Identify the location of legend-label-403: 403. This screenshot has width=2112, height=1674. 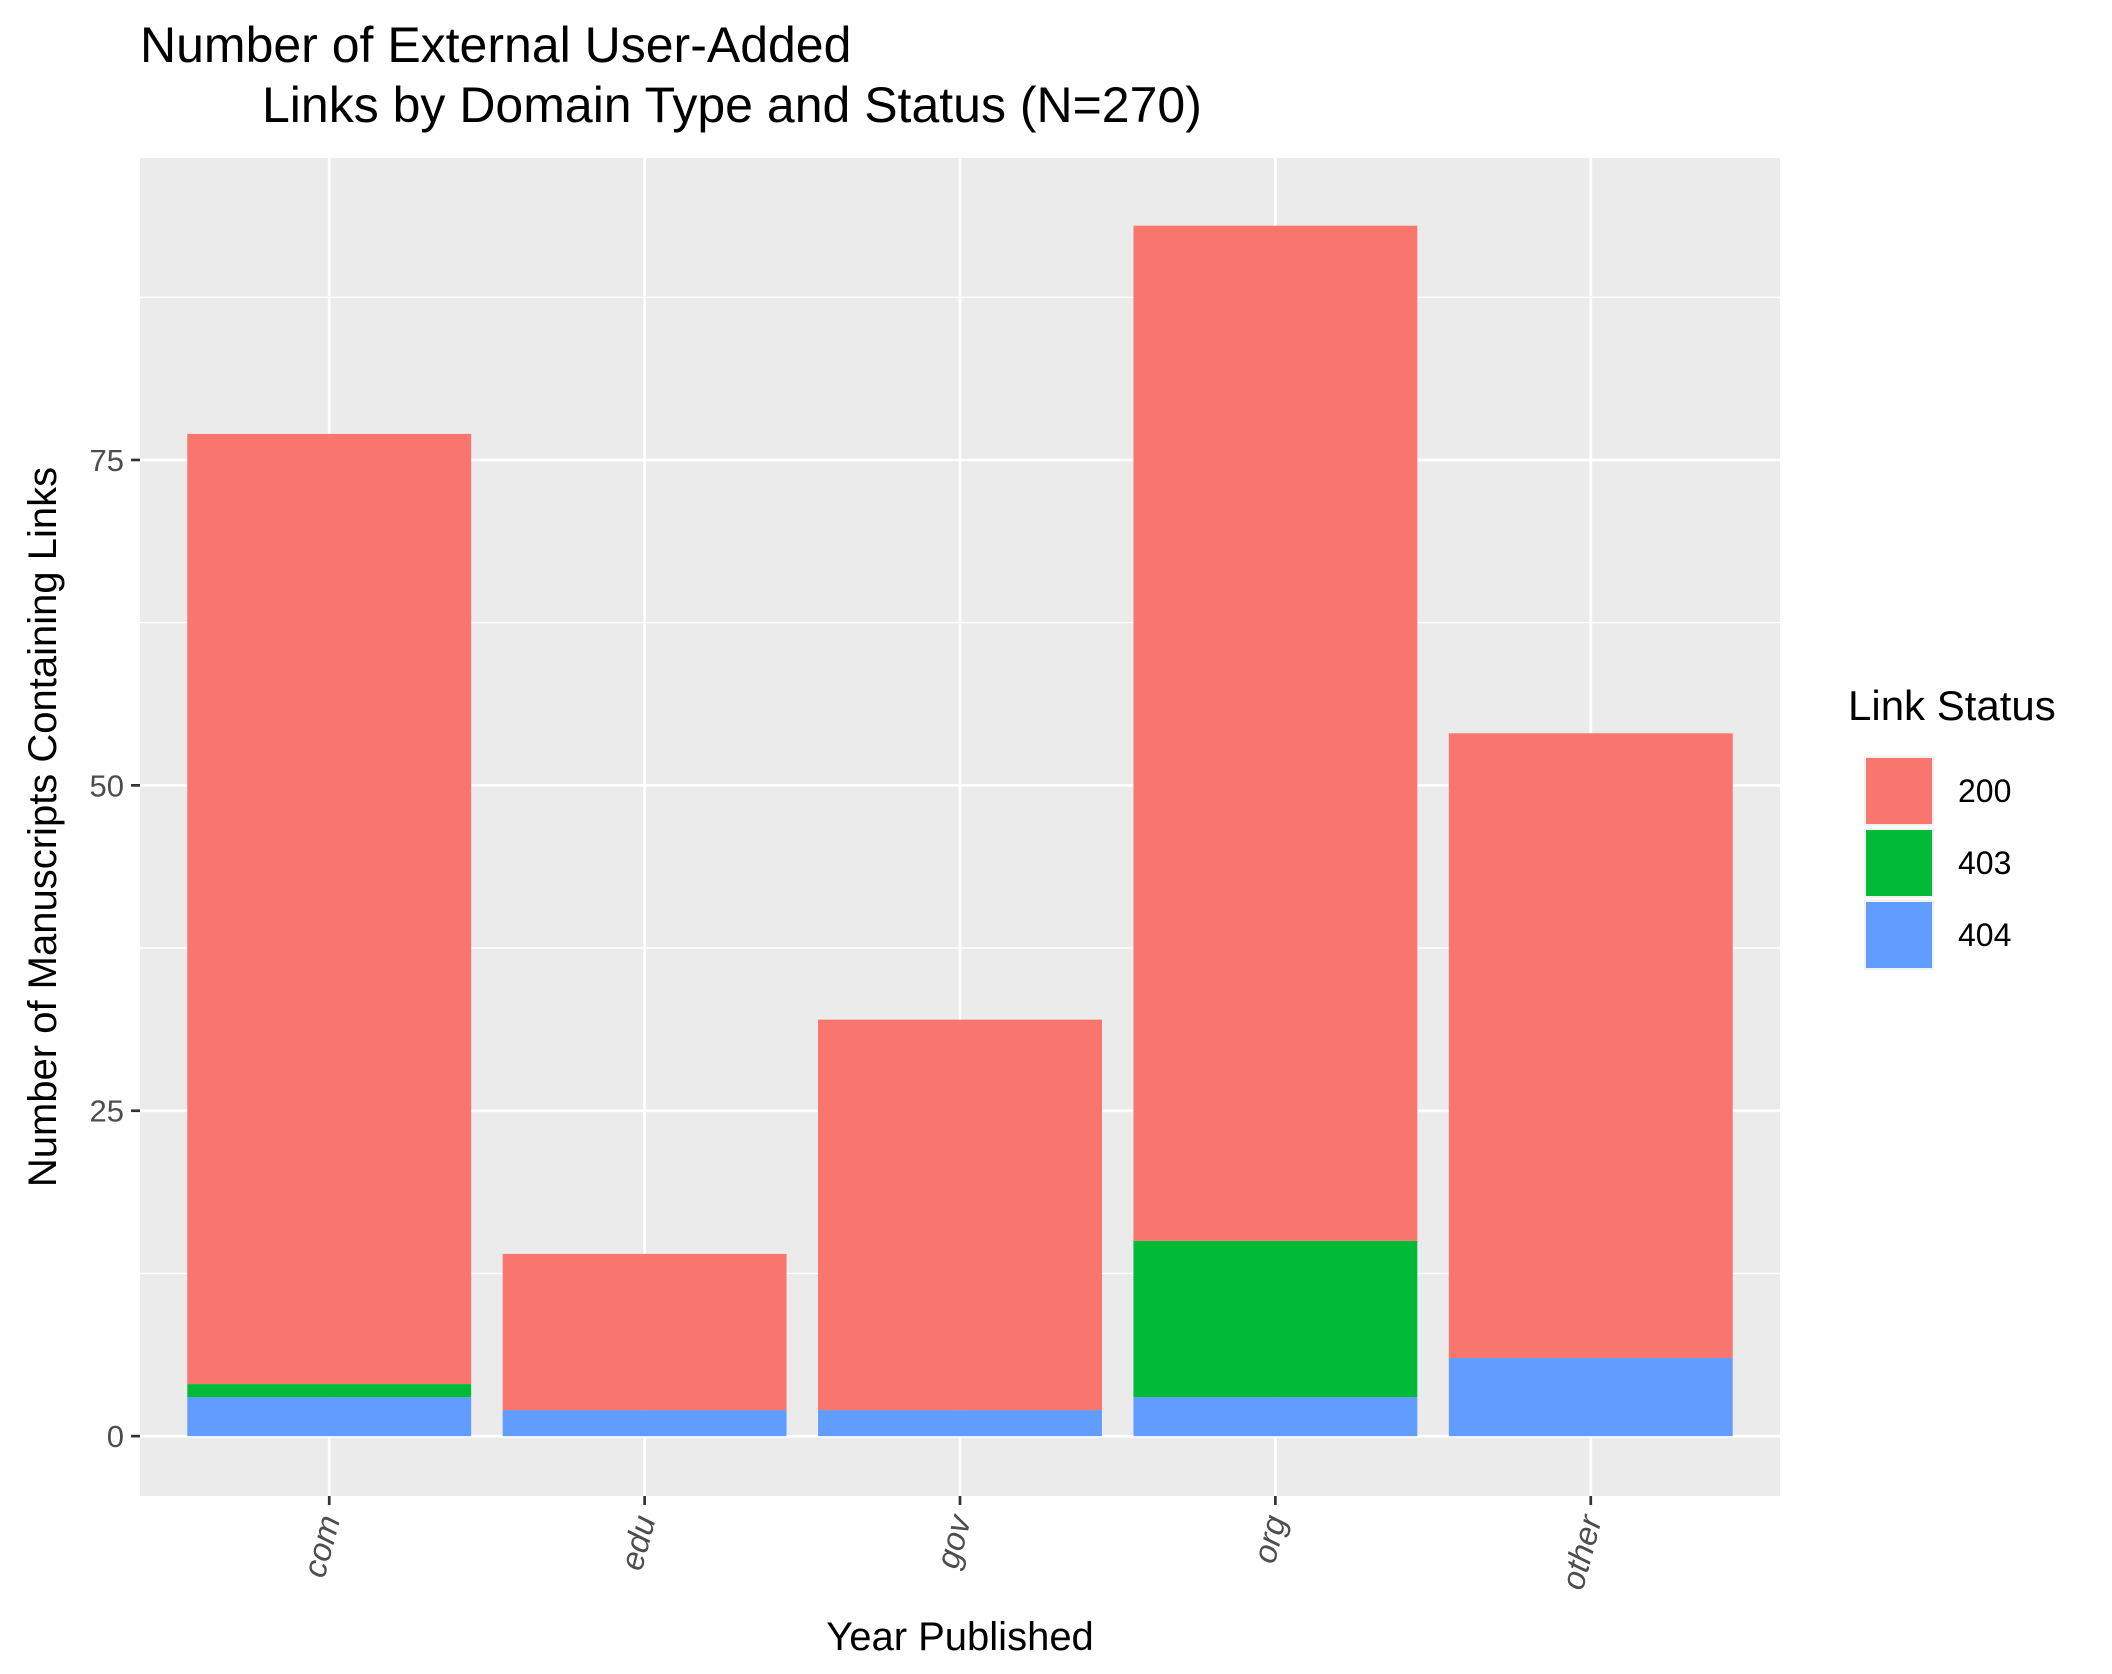
(1984, 863).